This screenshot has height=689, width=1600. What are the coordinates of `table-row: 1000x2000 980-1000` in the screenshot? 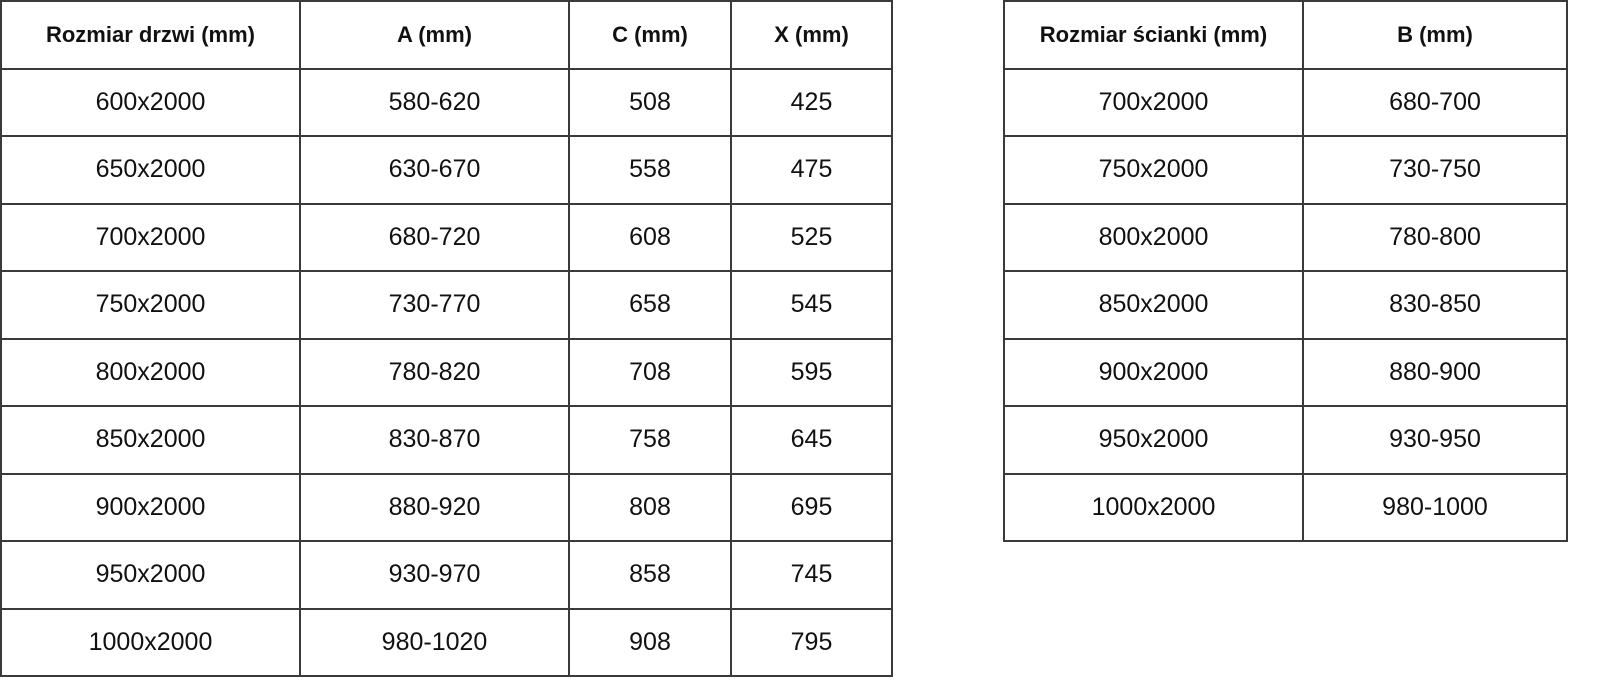 It's located at (1285, 507).